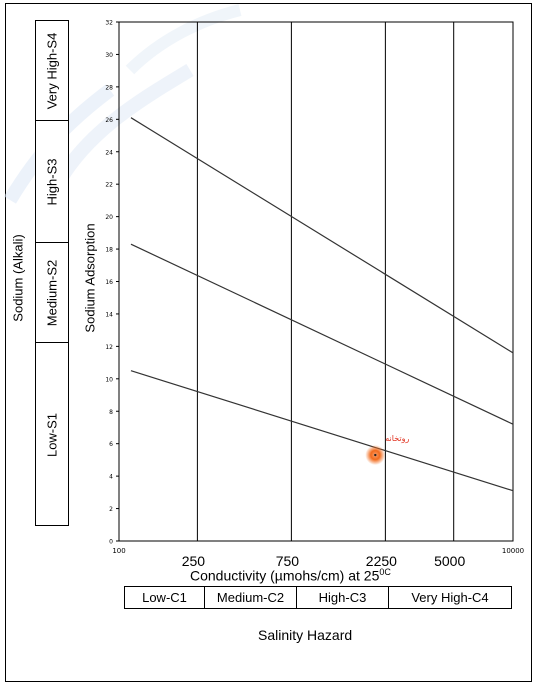 Image resolution: width=534 pixels, height=684 pixels. Describe the element at coordinates (111, 444) in the screenshot. I see `y-tick-label: 6` at that location.